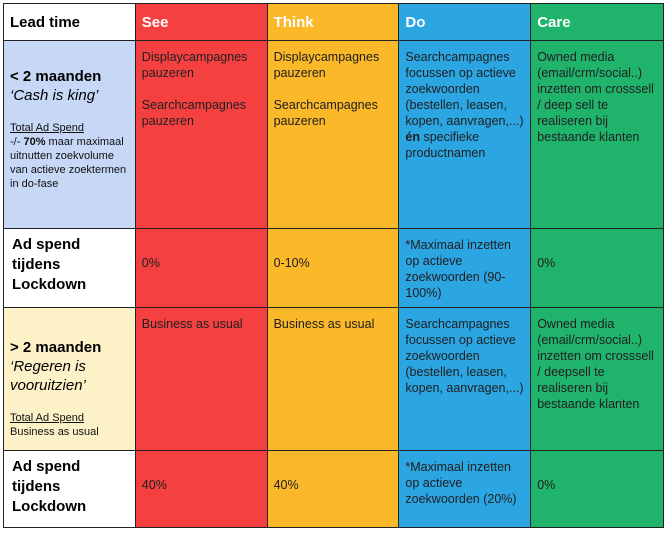 This screenshot has width=667, height=537. Describe the element at coordinates (201, 379) in the screenshot. I see `cell-see-long: Business as usual` at that location.